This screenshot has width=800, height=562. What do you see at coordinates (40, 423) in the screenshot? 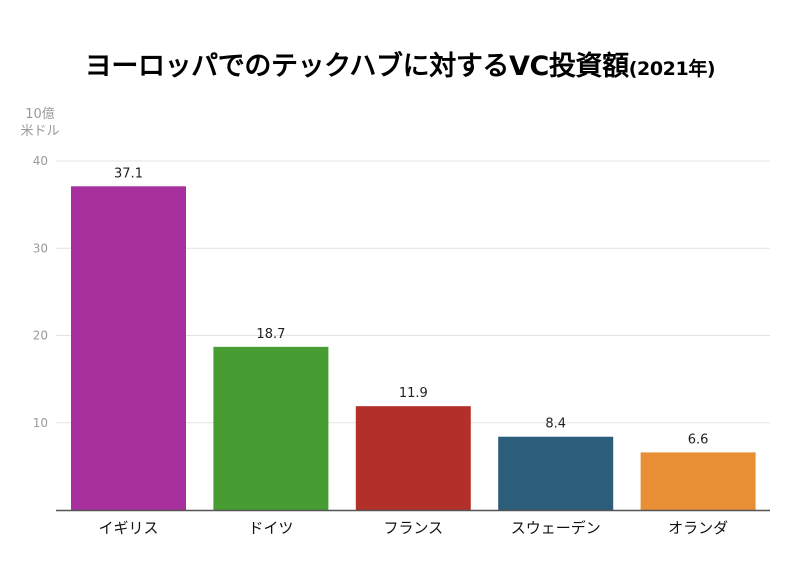
I see `y-tick-label: 10` at bounding box center [40, 423].